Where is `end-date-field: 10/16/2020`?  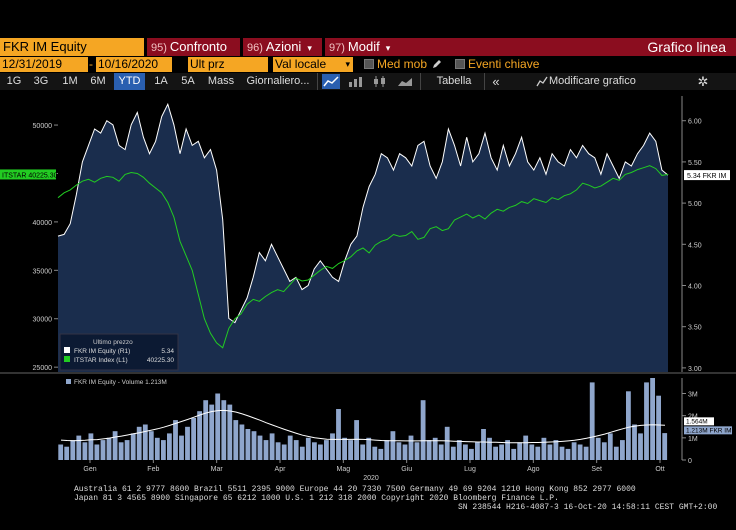
end-date-field: 10/16/2020 is located at coordinates (134, 64).